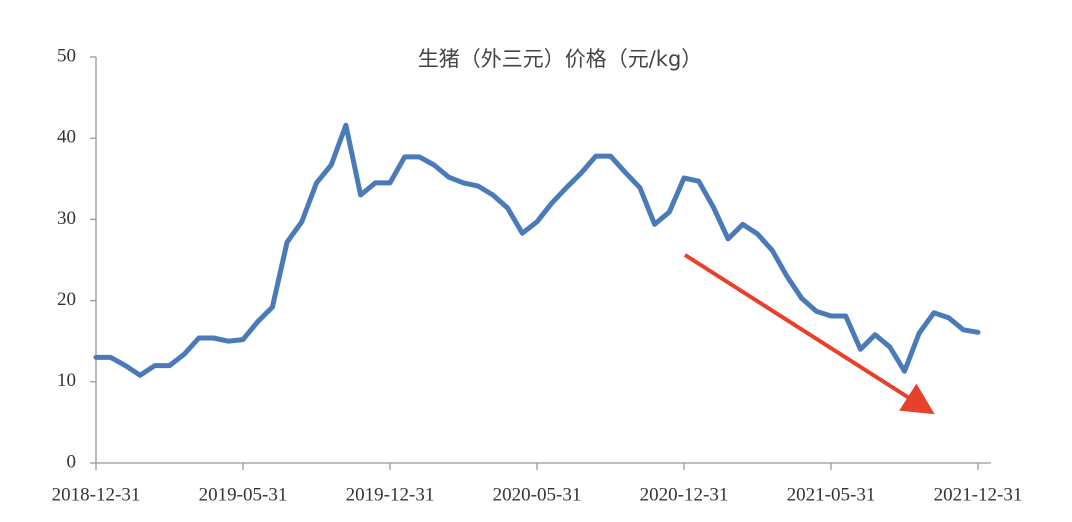 This screenshot has width=1072, height=522. Describe the element at coordinates (66, 218) in the screenshot. I see `y-tick-label: 30` at that location.